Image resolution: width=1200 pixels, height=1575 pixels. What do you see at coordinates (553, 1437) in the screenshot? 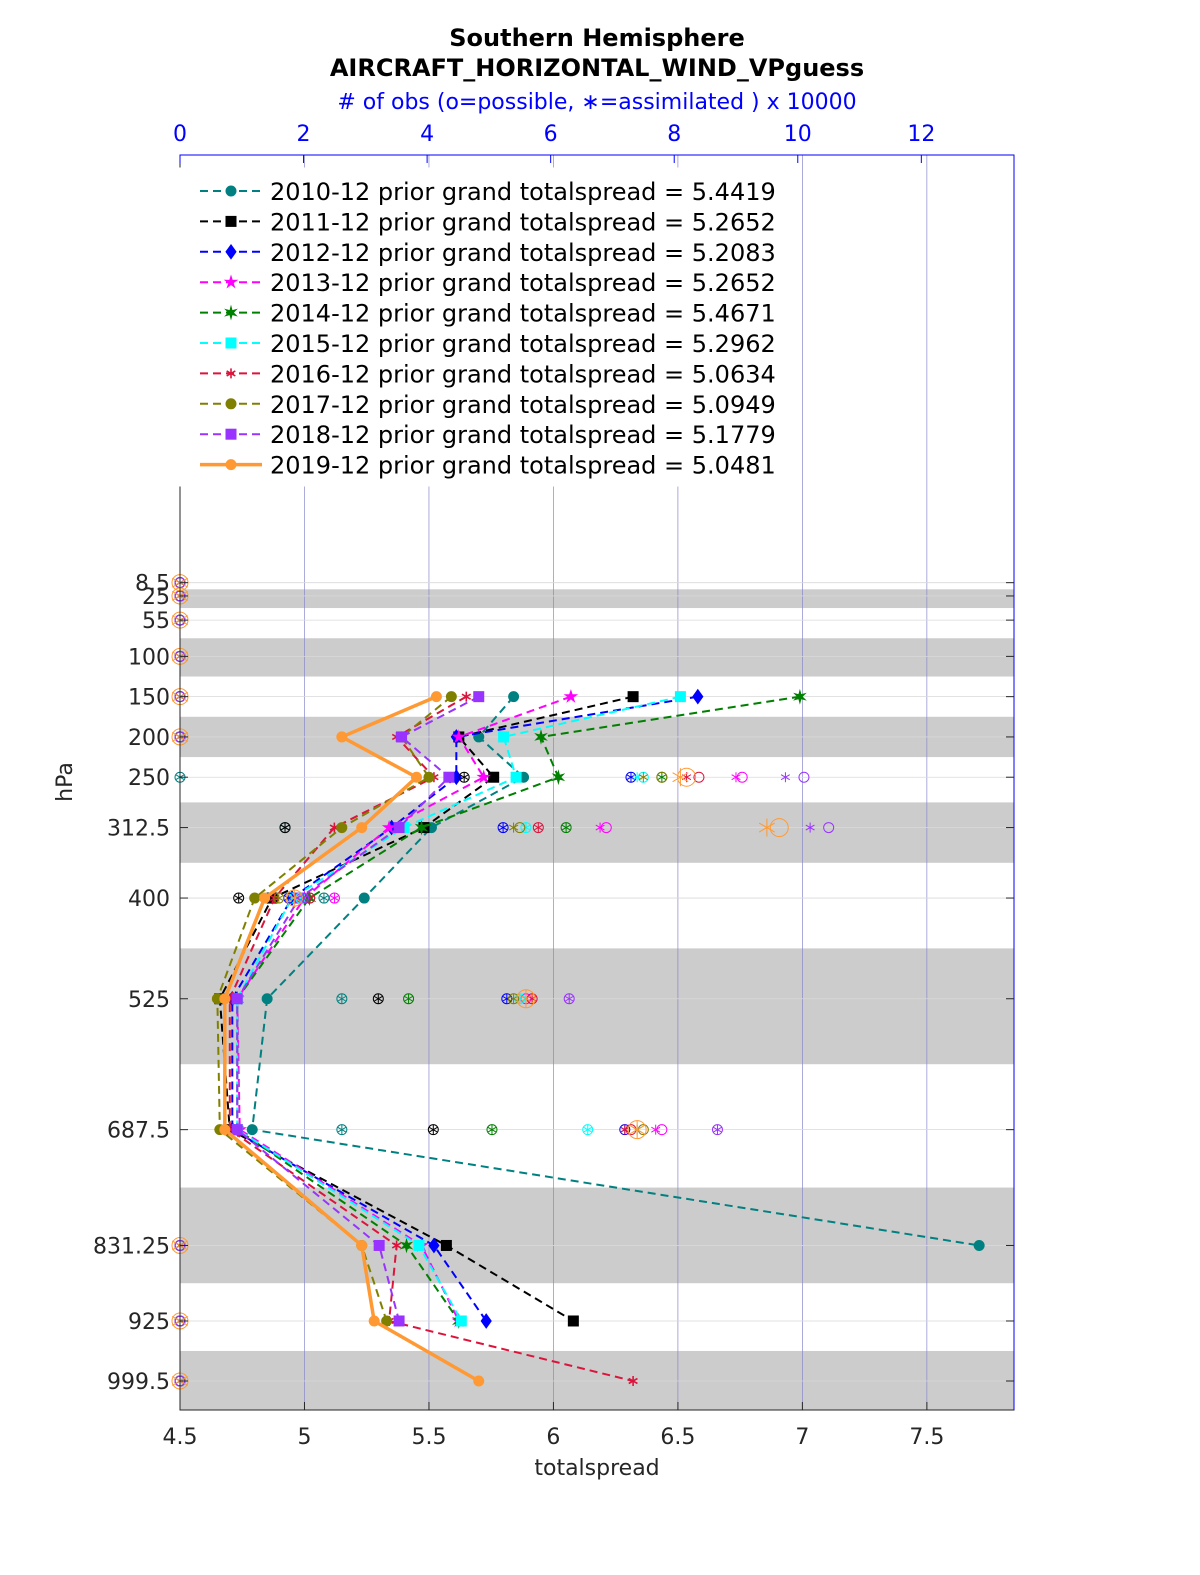
I see `bottom-tick-label: 6` at bounding box center [553, 1437].